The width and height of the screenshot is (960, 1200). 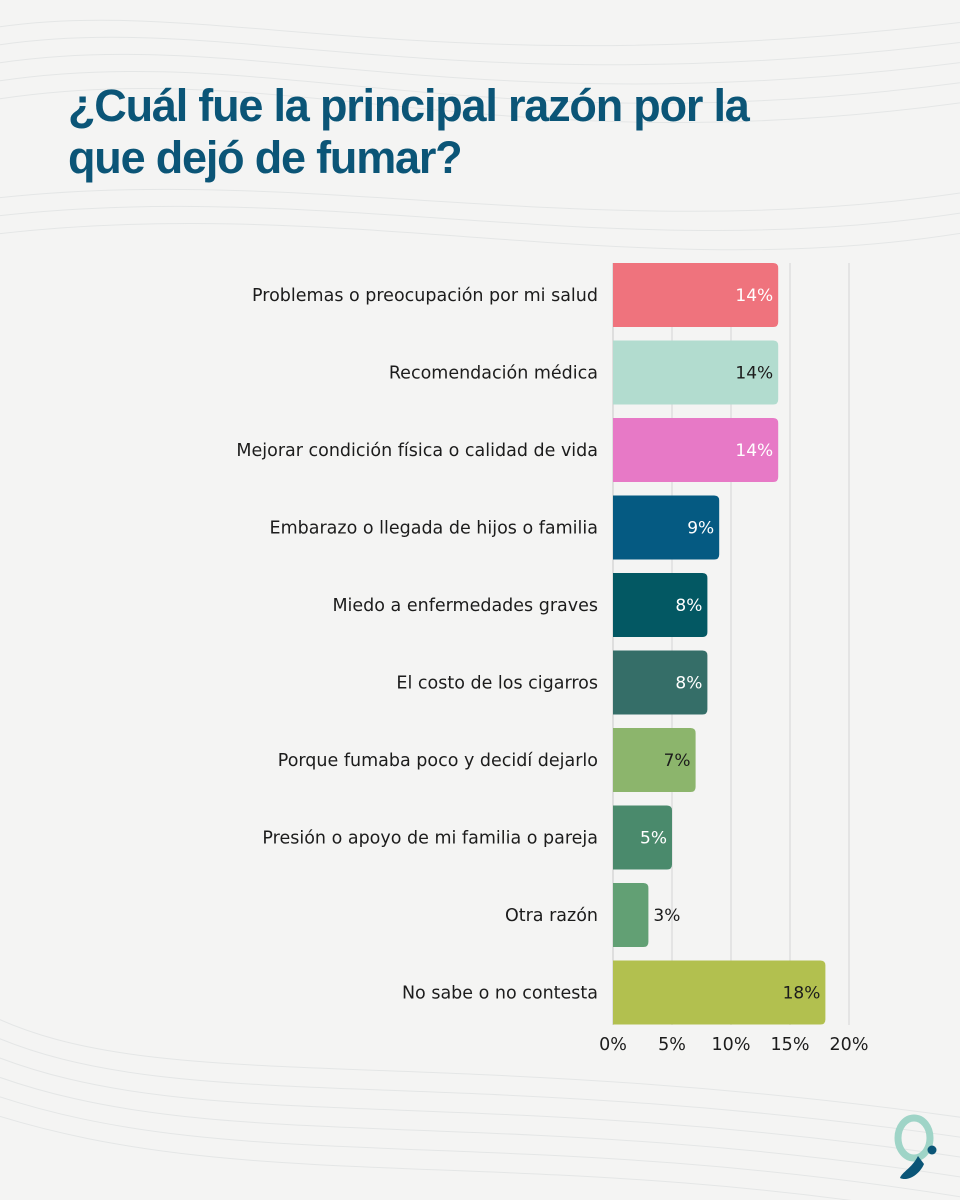 I want to click on value-label: 7%, so click(x=677, y=761).